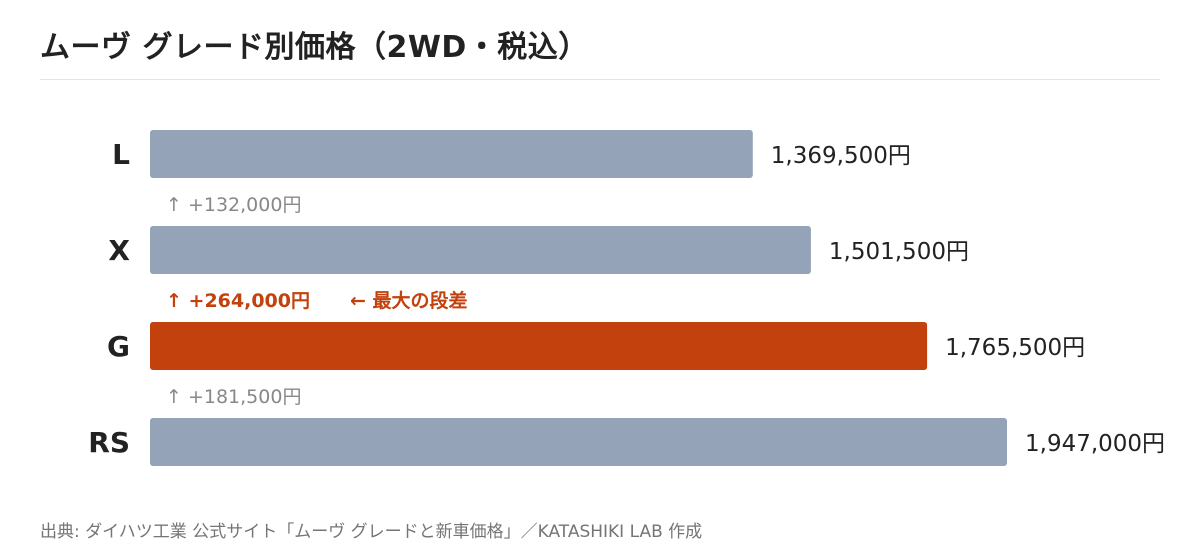 This screenshot has height=560, width=1200. What do you see at coordinates (899, 252) in the screenshot?
I see `value-label-x: 1,501,500円` at bounding box center [899, 252].